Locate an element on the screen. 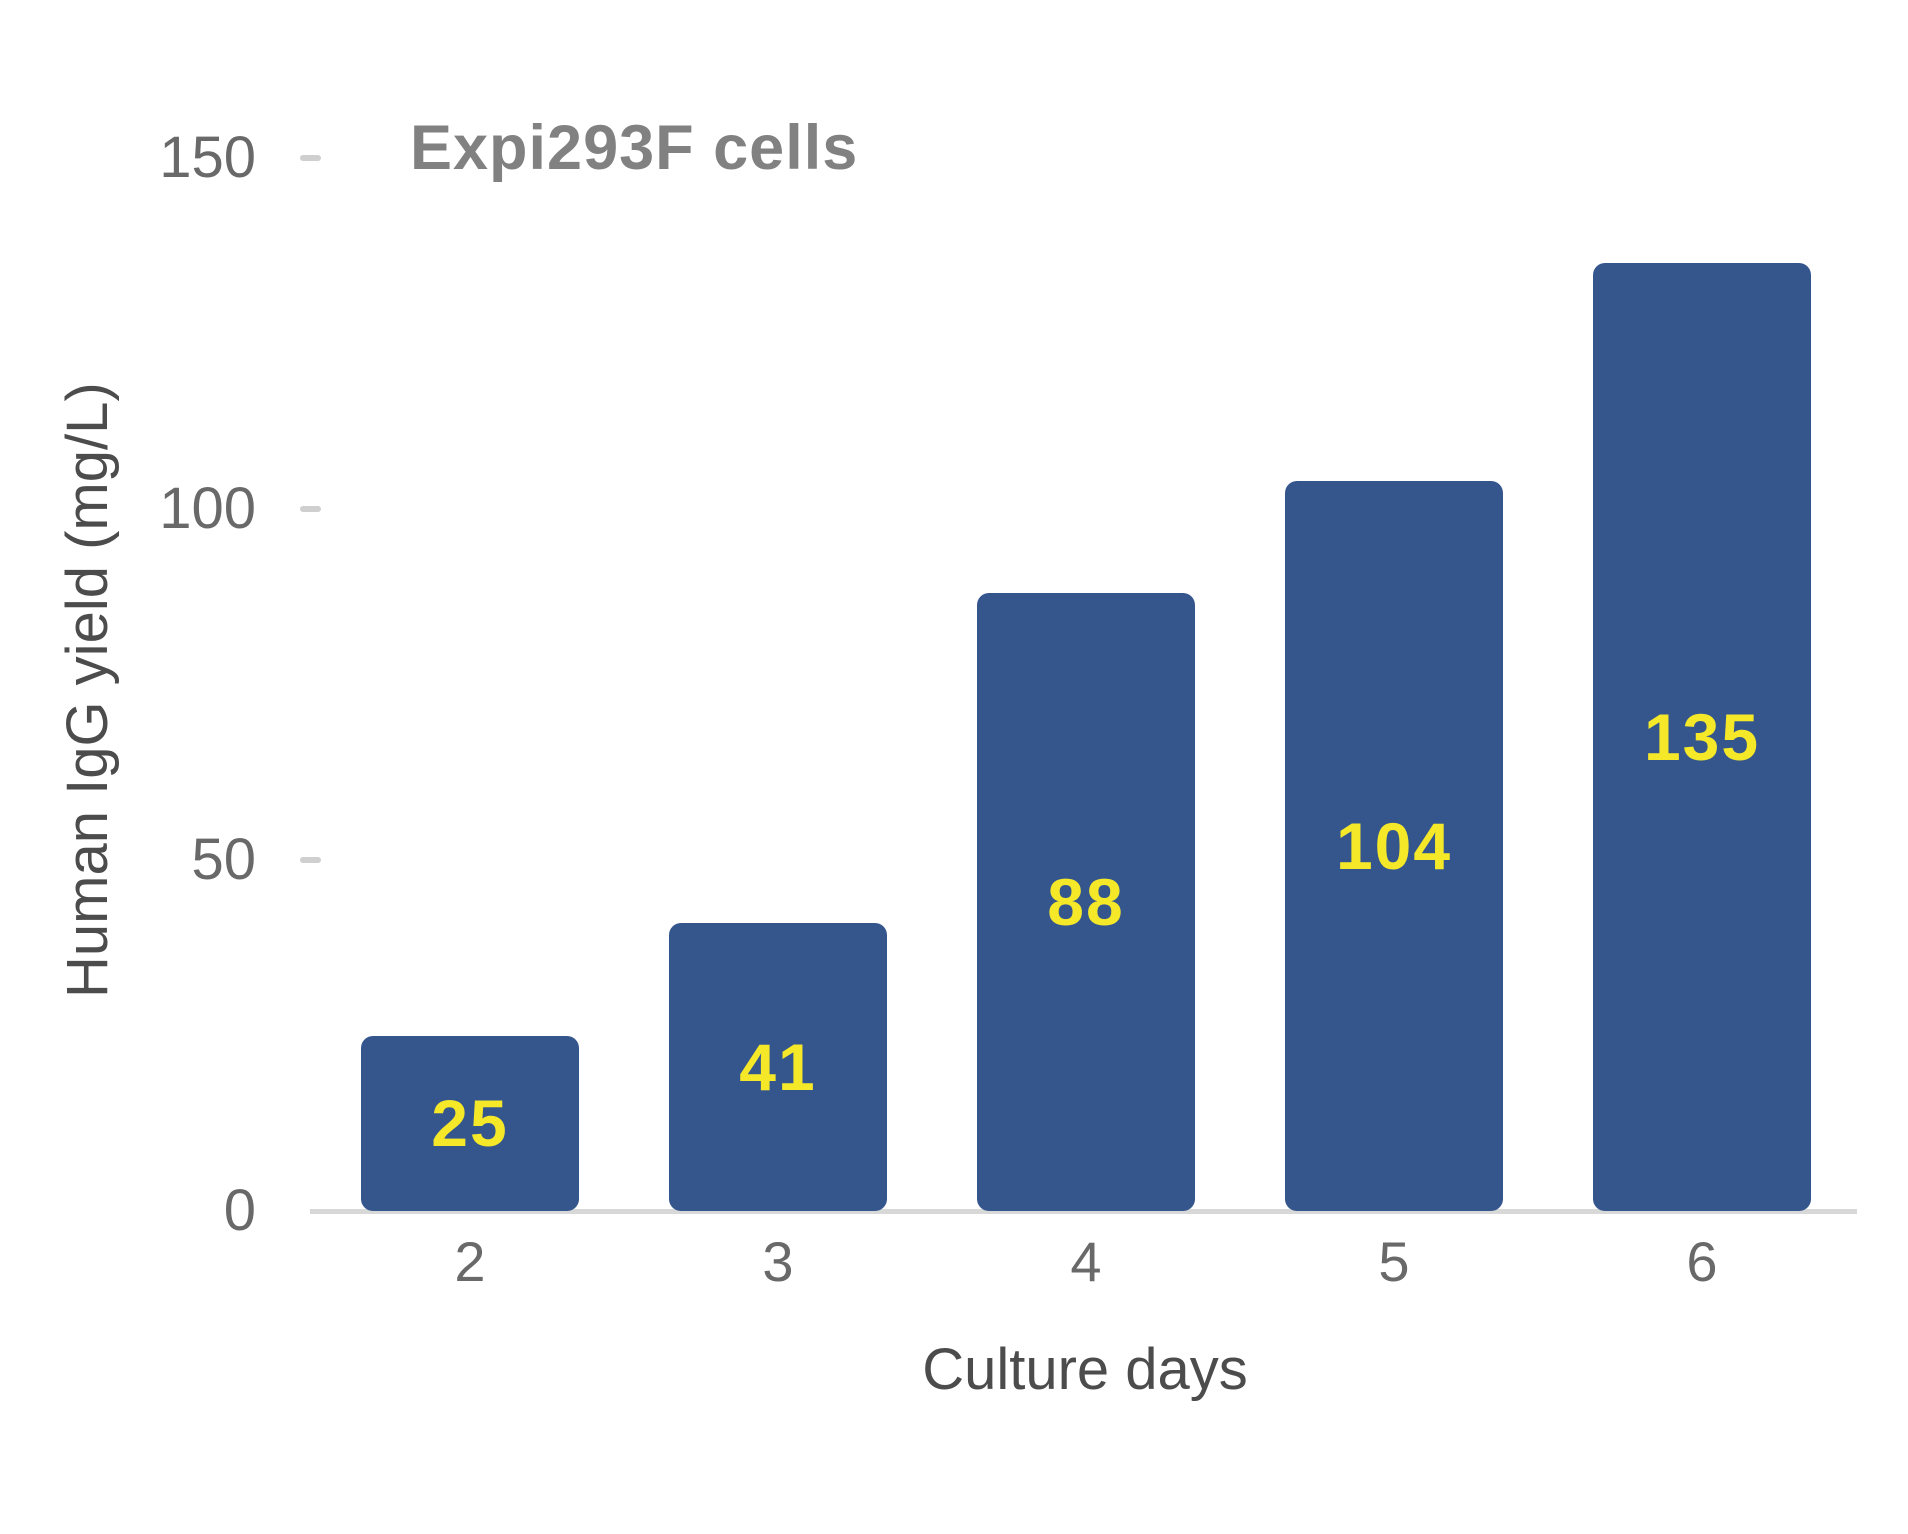  x-tick-label: 2 is located at coordinates (470, 1261).